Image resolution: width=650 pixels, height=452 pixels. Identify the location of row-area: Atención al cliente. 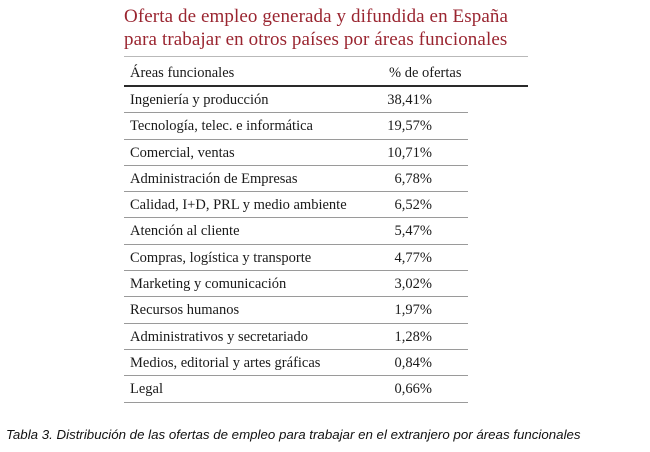
(185, 231).